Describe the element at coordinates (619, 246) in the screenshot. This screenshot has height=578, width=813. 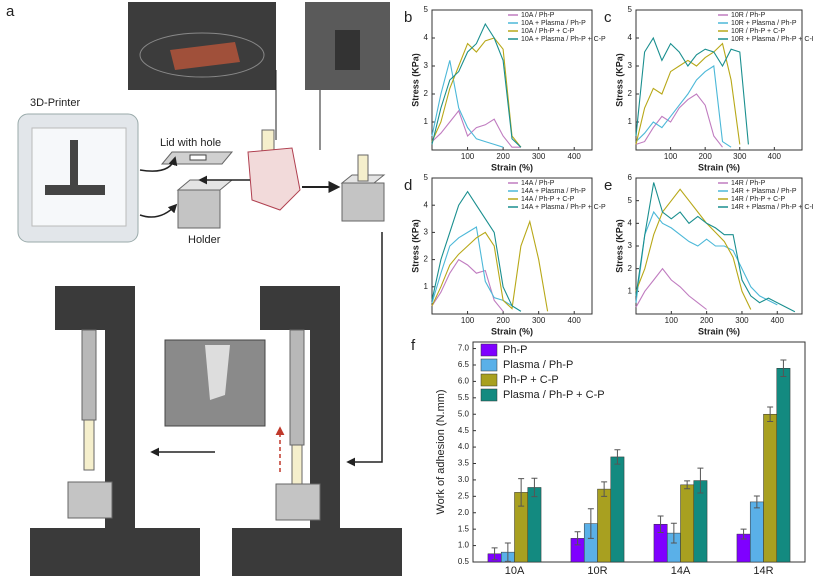
I see `y-axis-label: Stress (KPa)` at that location.